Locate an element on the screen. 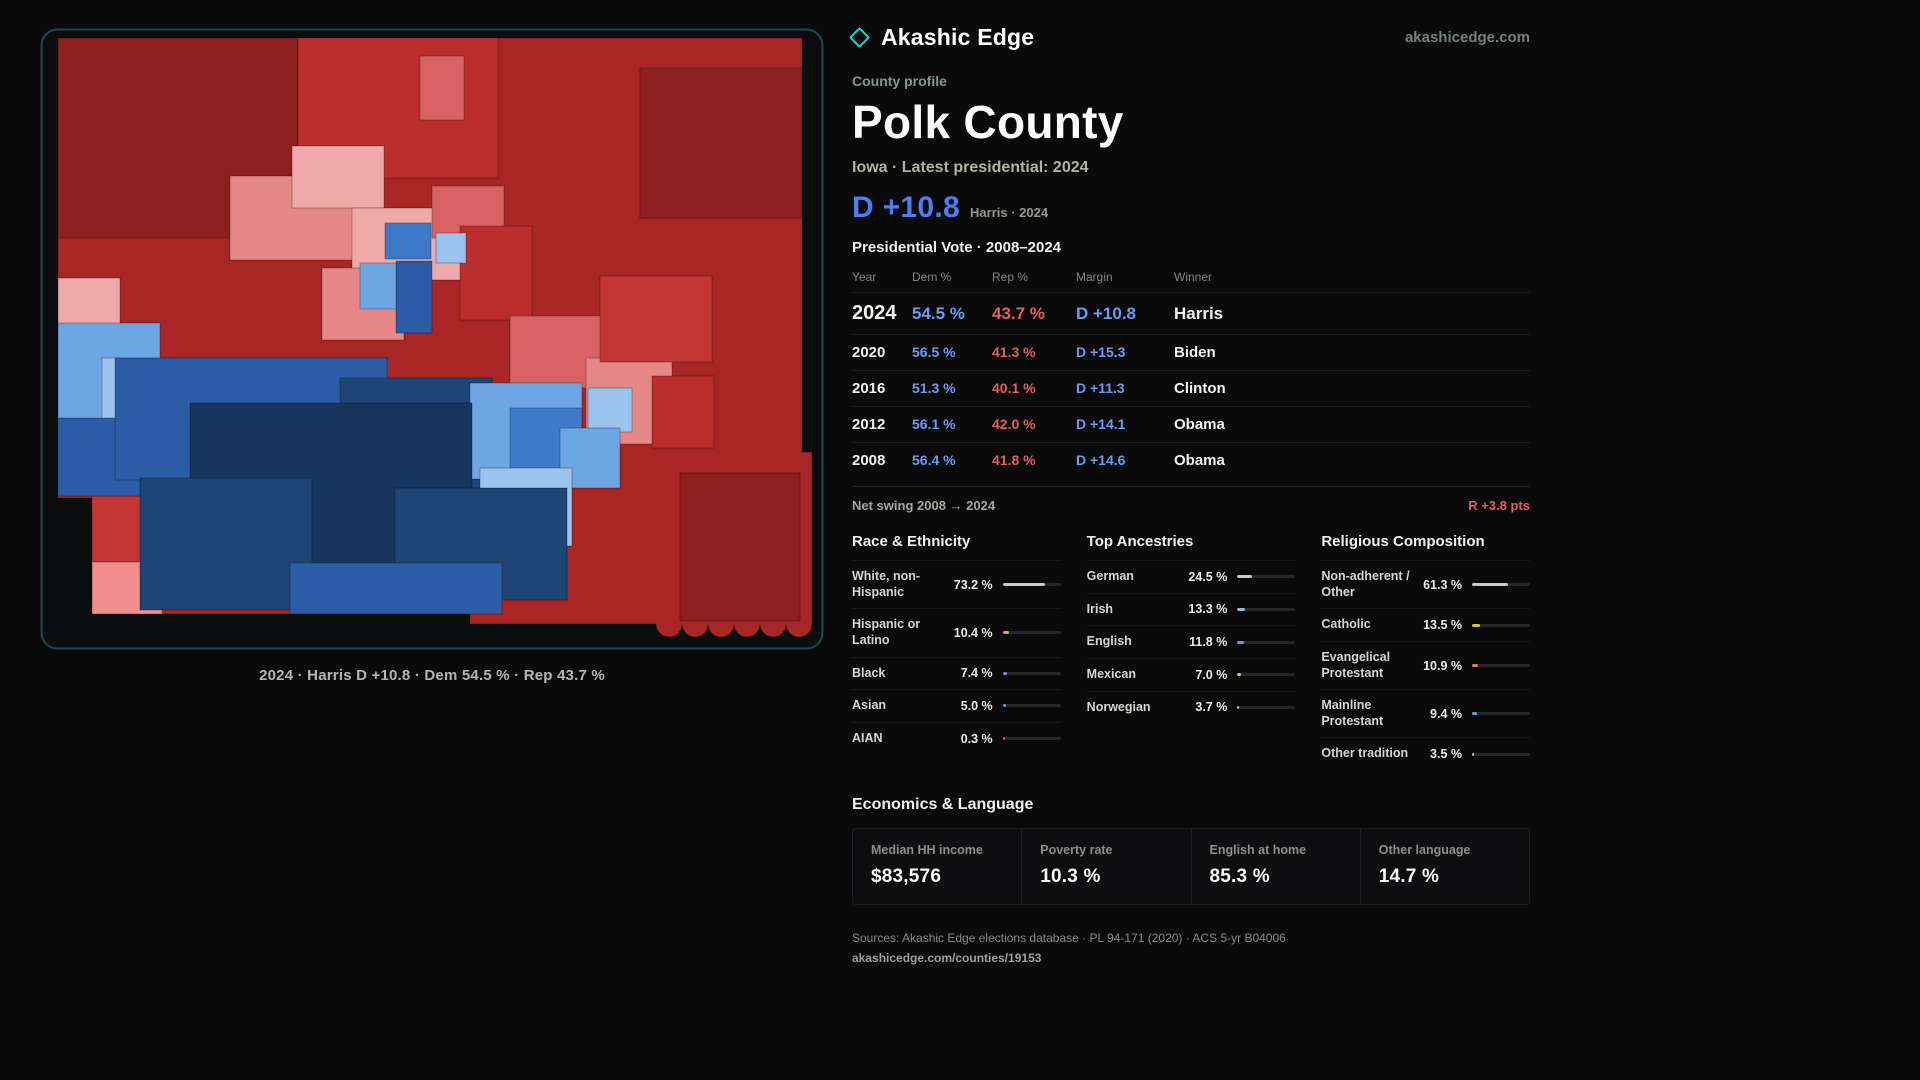  econ-card-median-income: Median HH income $83,576 is located at coordinates (937, 866).